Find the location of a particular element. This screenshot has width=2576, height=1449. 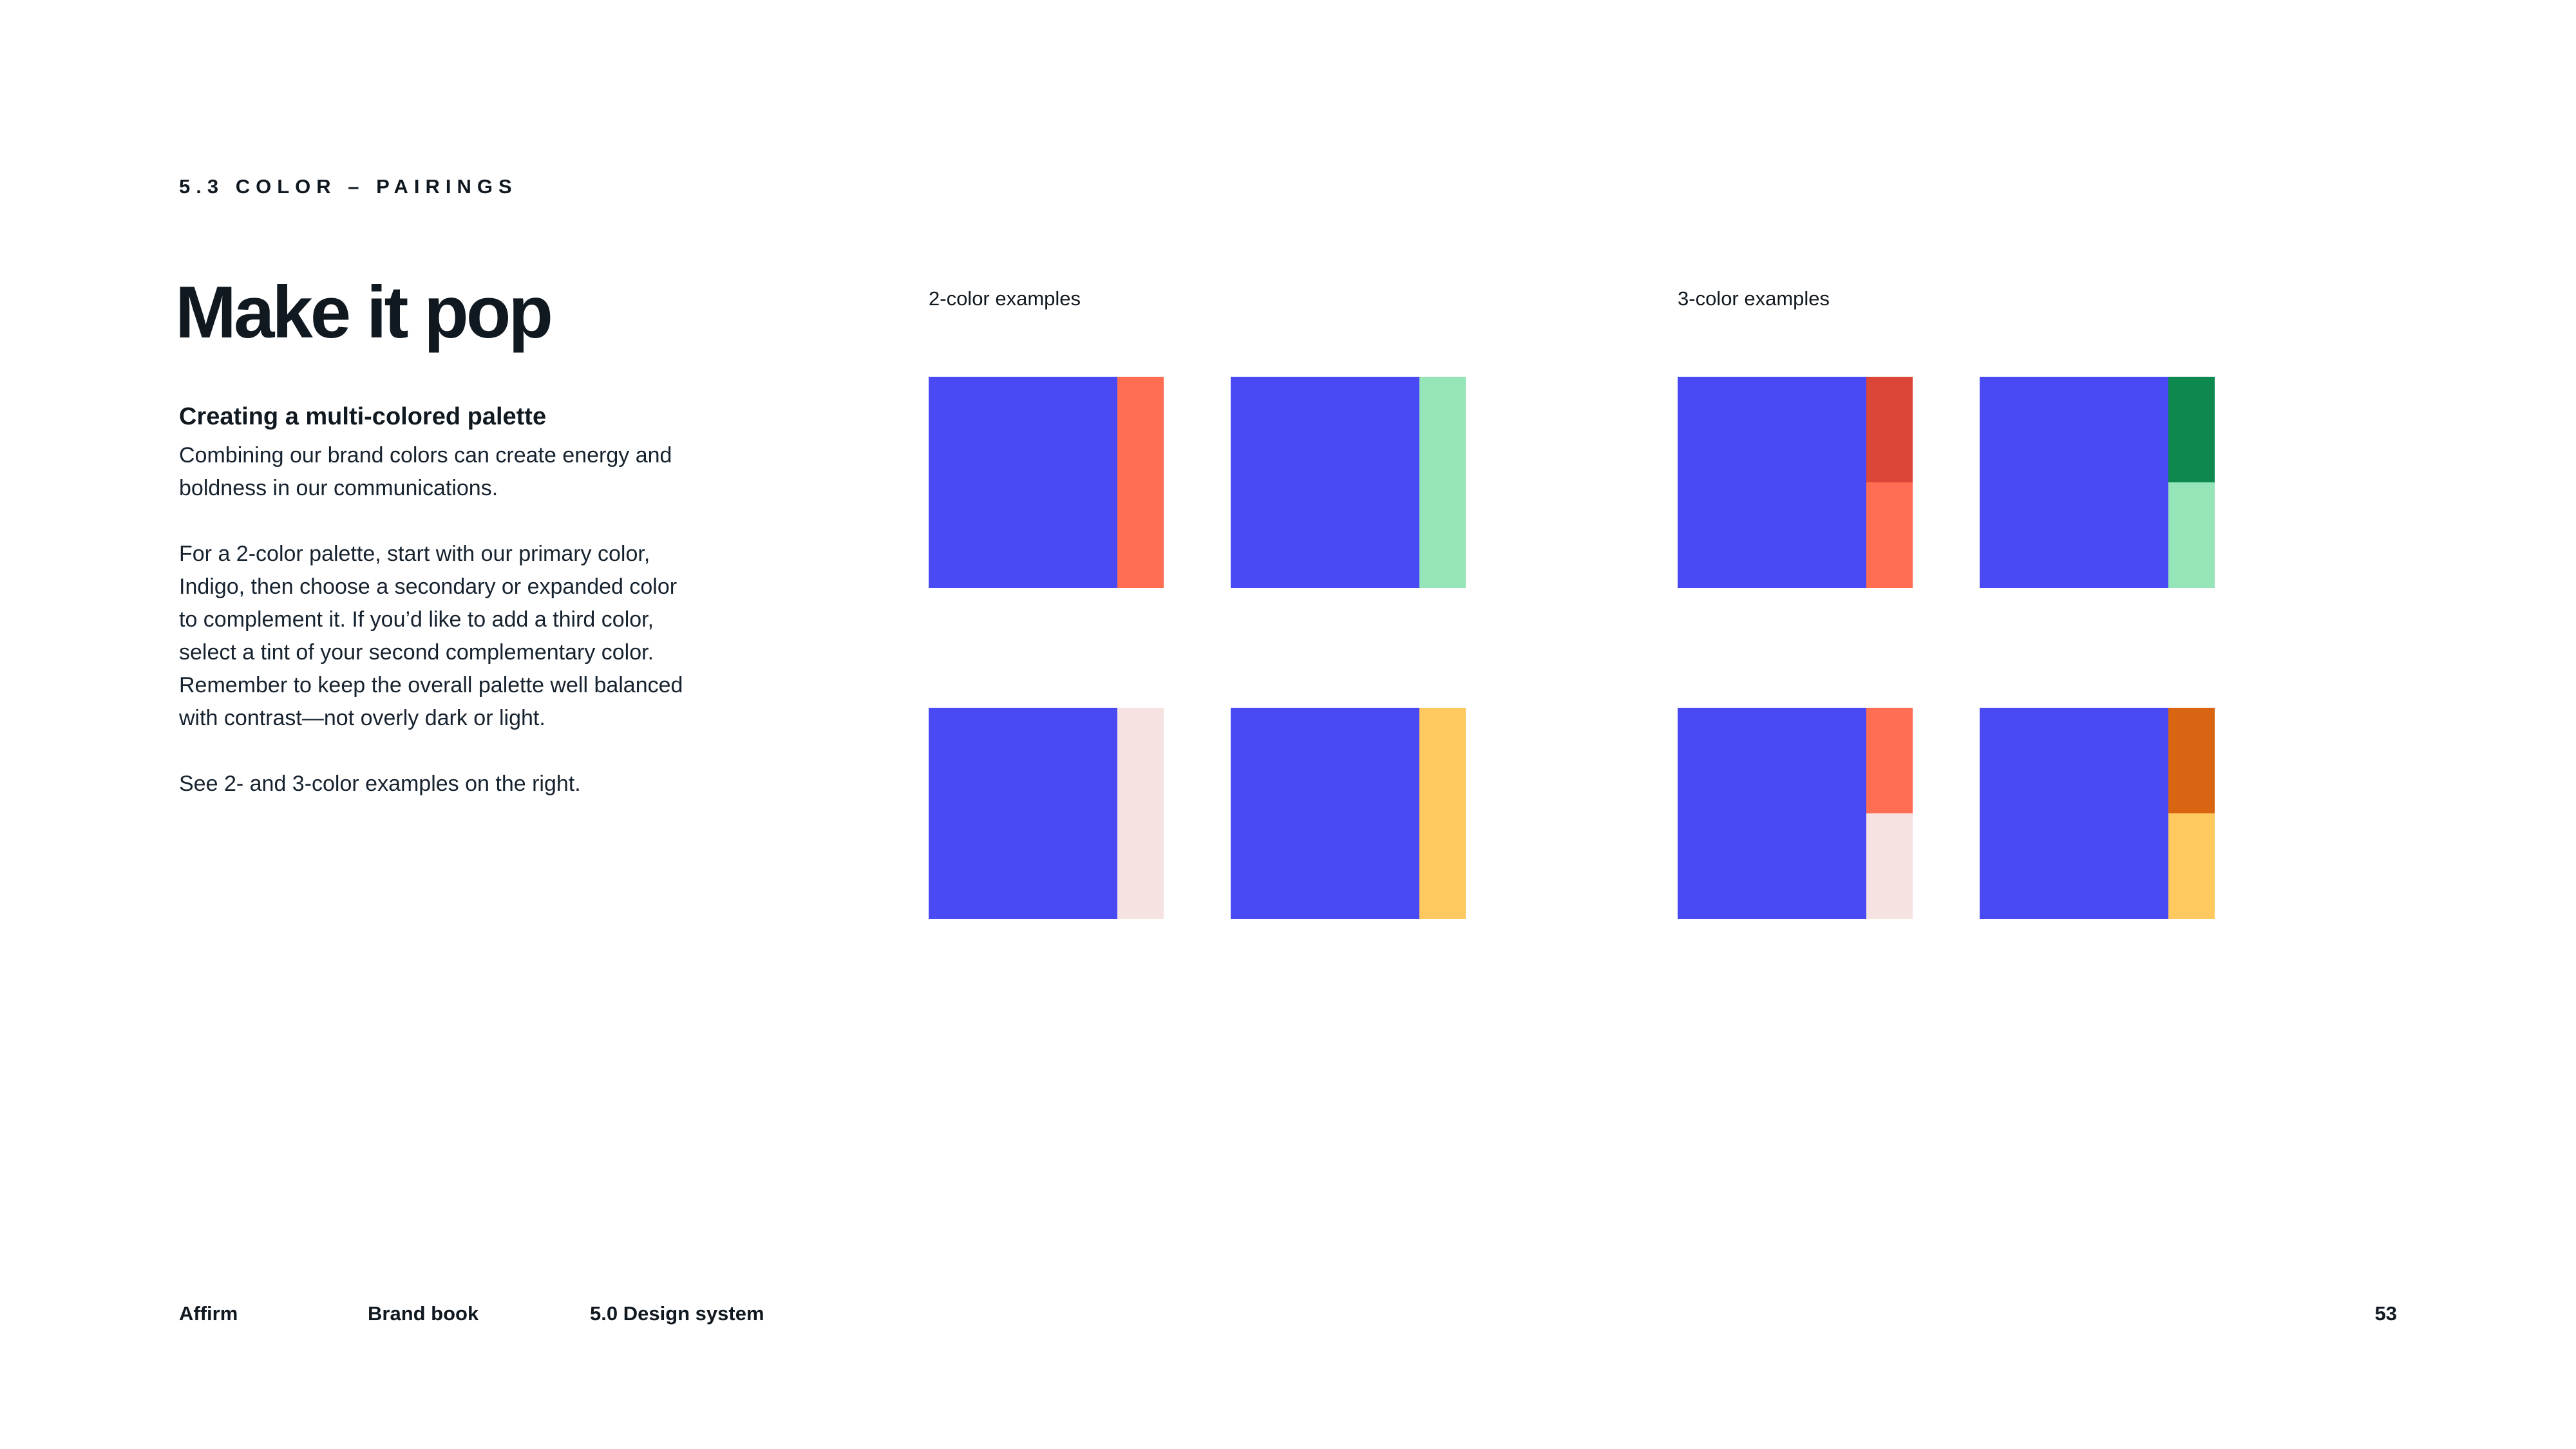

two-color-examples-label: 2-color examples is located at coordinates (1005, 298).